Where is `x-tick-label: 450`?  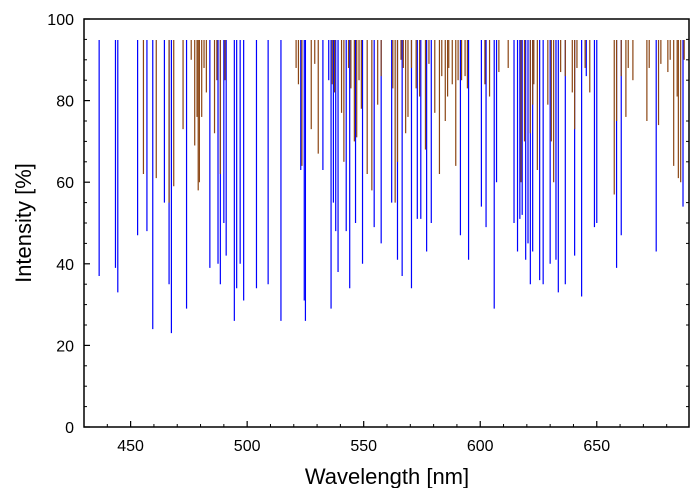 x-tick-label: 450 is located at coordinates (130, 446).